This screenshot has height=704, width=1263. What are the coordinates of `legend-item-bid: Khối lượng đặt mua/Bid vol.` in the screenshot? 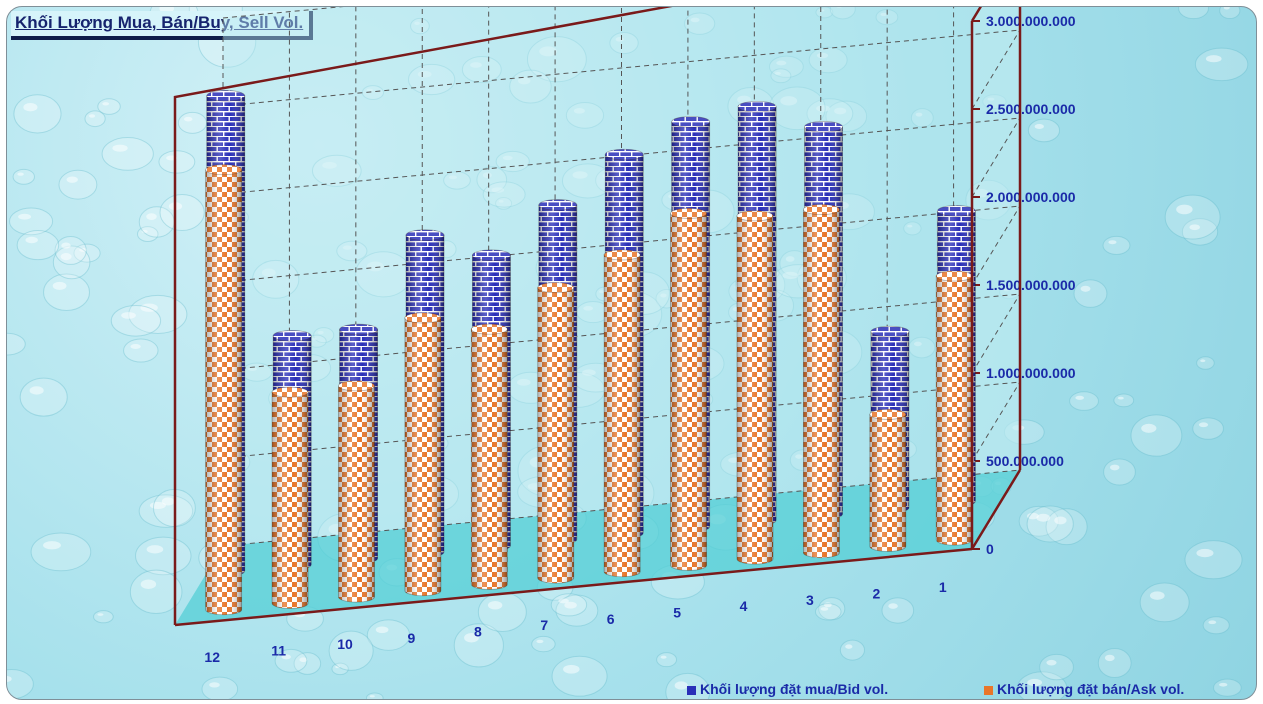 It's located at (787, 689).